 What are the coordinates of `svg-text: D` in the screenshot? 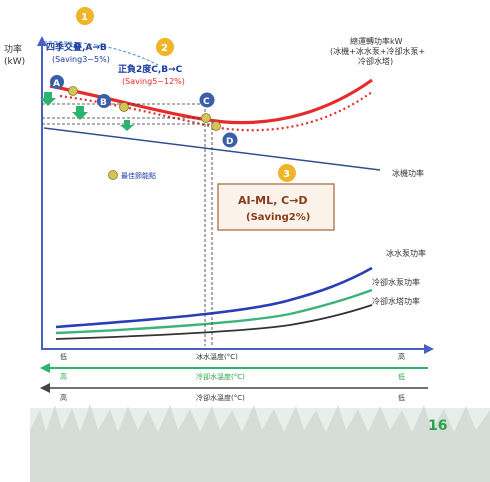 It's located at (229, 142).